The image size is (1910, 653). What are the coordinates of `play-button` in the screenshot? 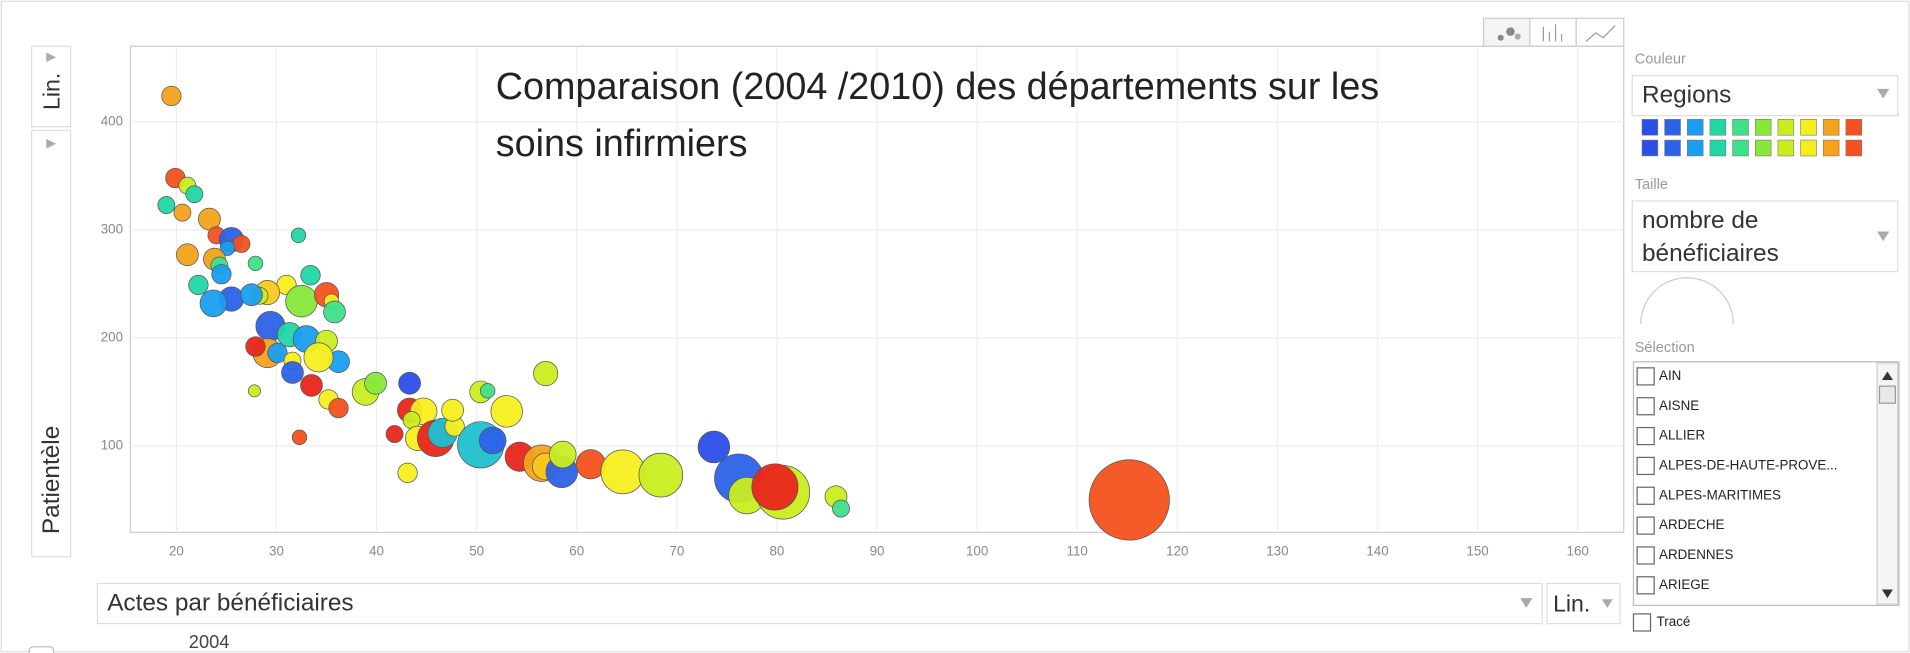 It's located at (41, 649).